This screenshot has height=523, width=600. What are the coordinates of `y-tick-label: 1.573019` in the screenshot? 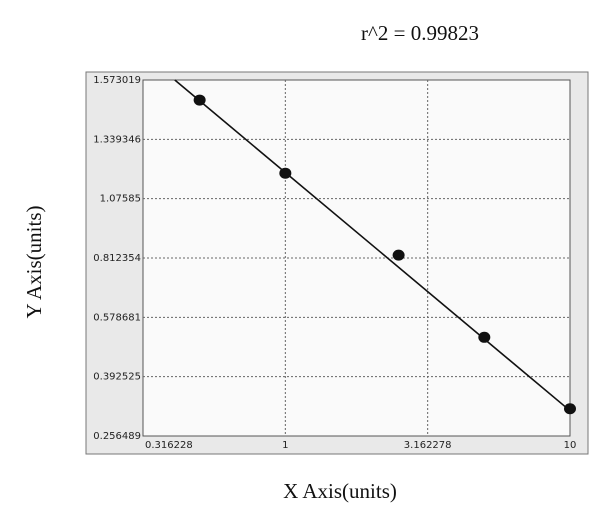 It's located at (117, 80).